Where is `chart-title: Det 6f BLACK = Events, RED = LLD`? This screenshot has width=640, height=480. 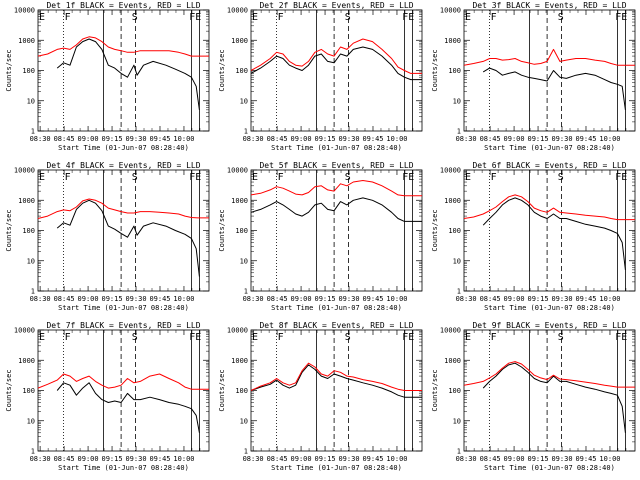
chart-title: Det 6f BLACK = Events, RED = LLD is located at coordinates (549, 165).